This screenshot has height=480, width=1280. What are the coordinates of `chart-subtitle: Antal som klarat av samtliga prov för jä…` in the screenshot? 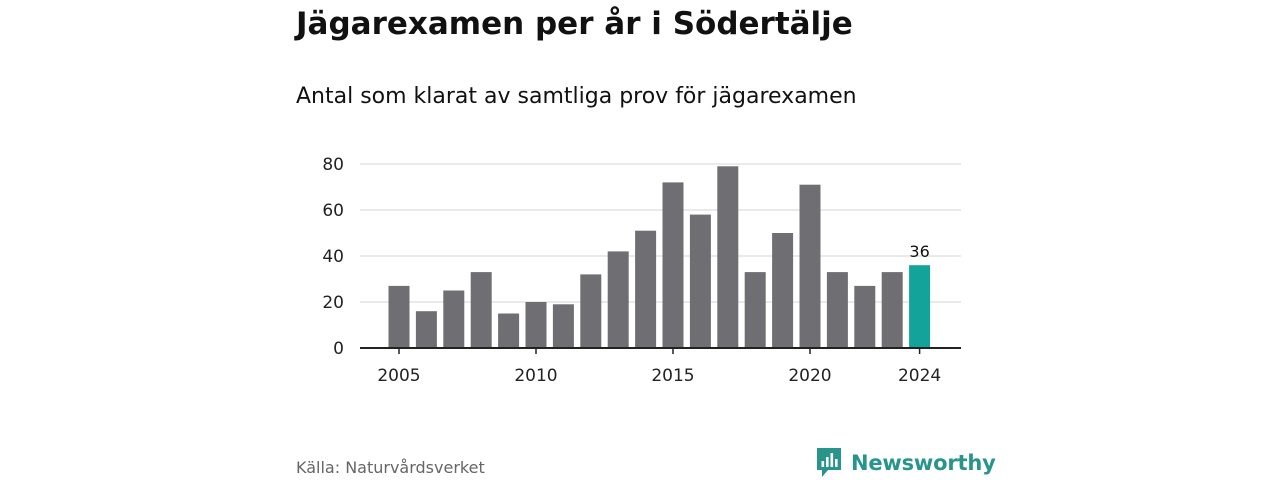 It's located at (576, 96).